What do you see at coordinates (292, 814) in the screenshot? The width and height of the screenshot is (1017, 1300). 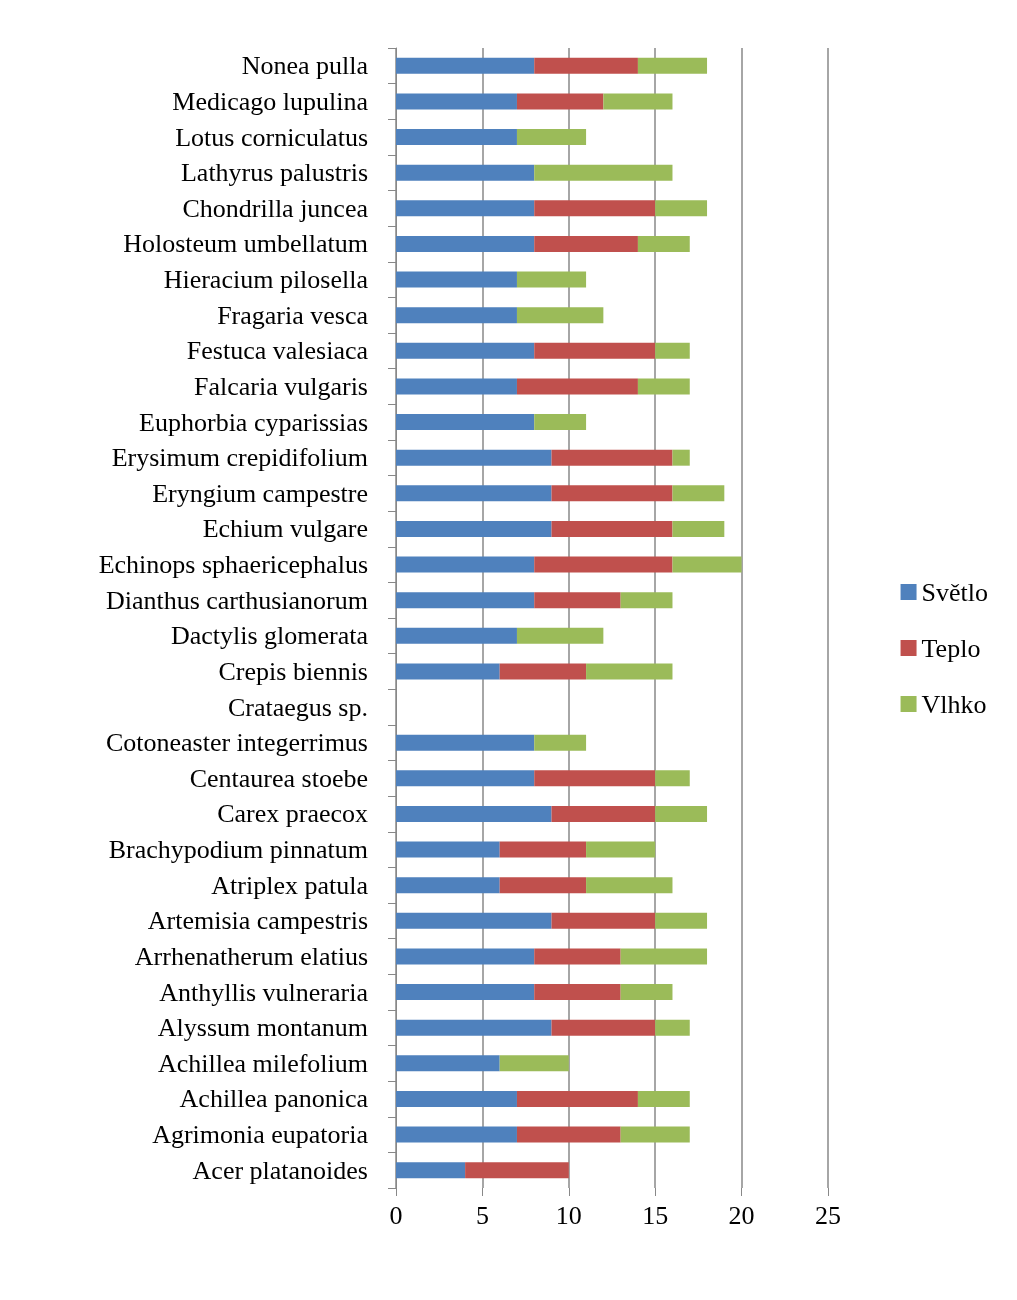 I see `y-tick-label: Carex praecox` at bounding box center [292, 814].